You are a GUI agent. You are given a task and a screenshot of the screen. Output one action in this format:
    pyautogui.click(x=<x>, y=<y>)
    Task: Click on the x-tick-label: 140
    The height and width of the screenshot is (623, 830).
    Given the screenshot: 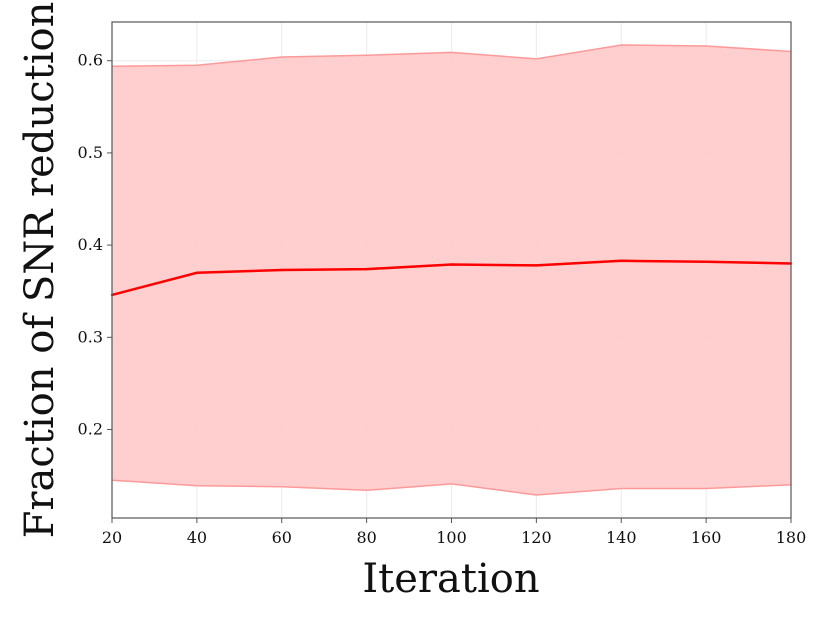 What is the action you would take?
    pyautogui.click(x=621, y=537)
    